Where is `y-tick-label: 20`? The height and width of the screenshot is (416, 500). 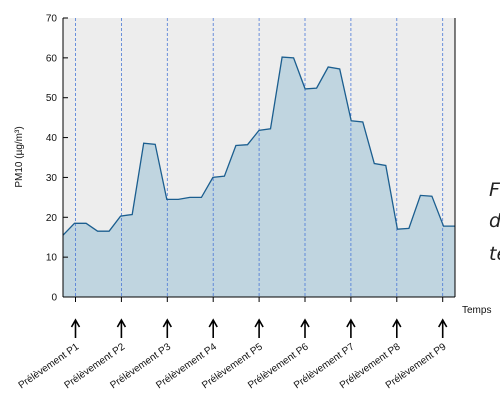
y-tick-label: 20 is located at coordinates (52, 218).